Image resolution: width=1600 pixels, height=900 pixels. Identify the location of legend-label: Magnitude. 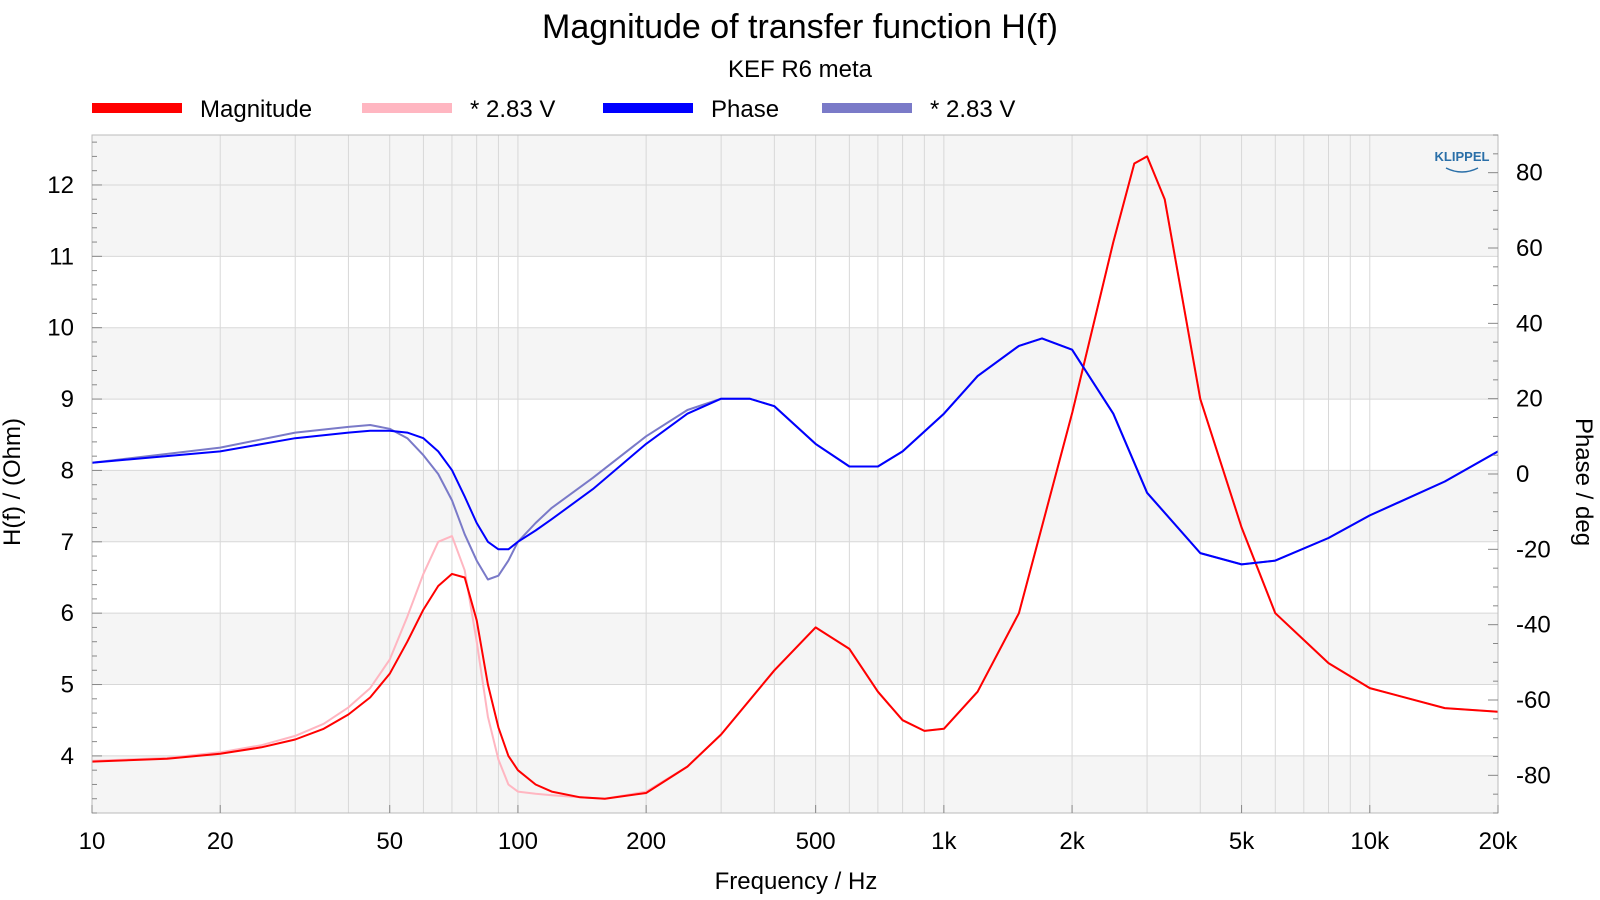
(256, 109).